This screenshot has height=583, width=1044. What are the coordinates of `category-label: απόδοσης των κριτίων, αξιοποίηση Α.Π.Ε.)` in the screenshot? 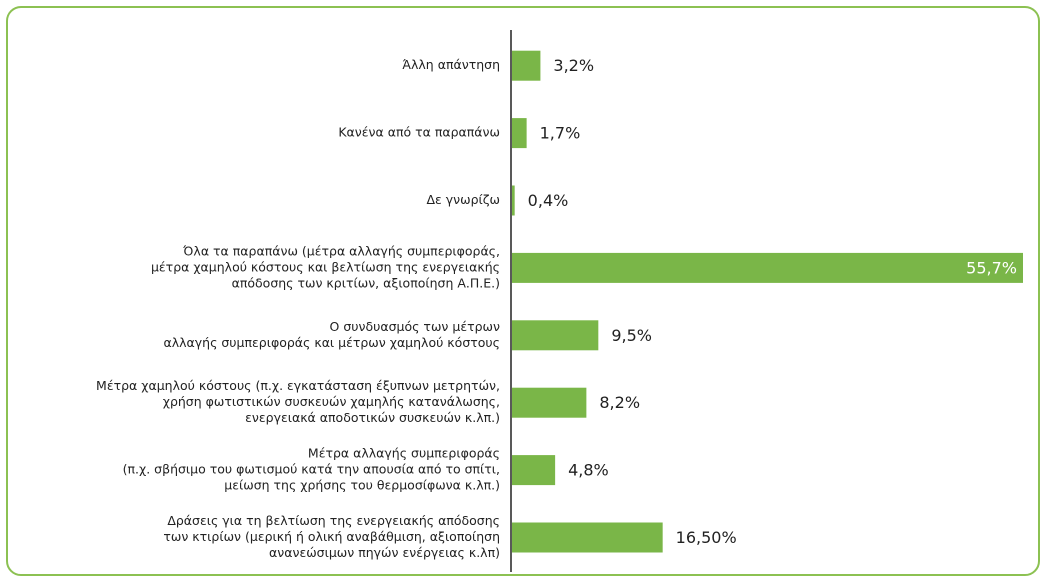 It's located at (366, 282).